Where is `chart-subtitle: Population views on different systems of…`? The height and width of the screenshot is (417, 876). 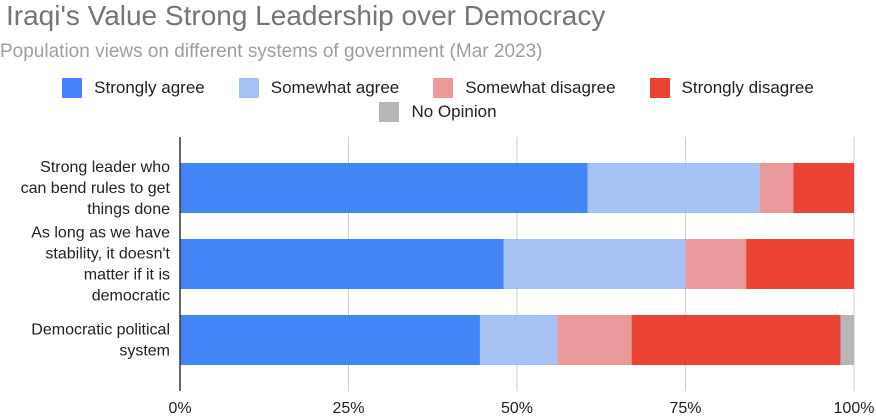 chart-subtitle: Population views on different systems of… is located at coordinates (271, 51).